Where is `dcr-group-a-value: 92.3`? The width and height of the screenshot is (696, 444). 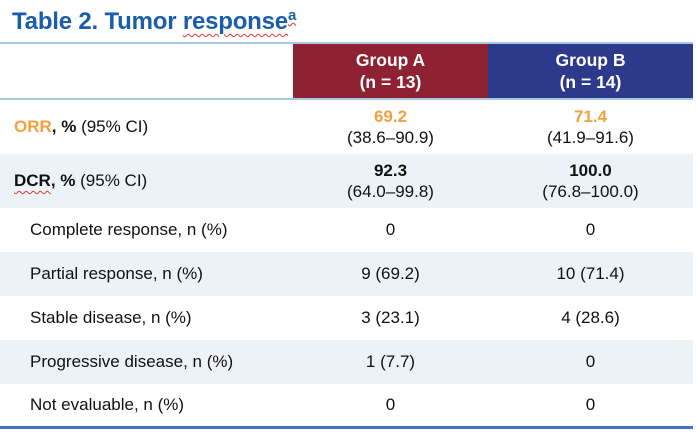
dcr-group-a-value: 92.3 is located at coordinates (390, 170).